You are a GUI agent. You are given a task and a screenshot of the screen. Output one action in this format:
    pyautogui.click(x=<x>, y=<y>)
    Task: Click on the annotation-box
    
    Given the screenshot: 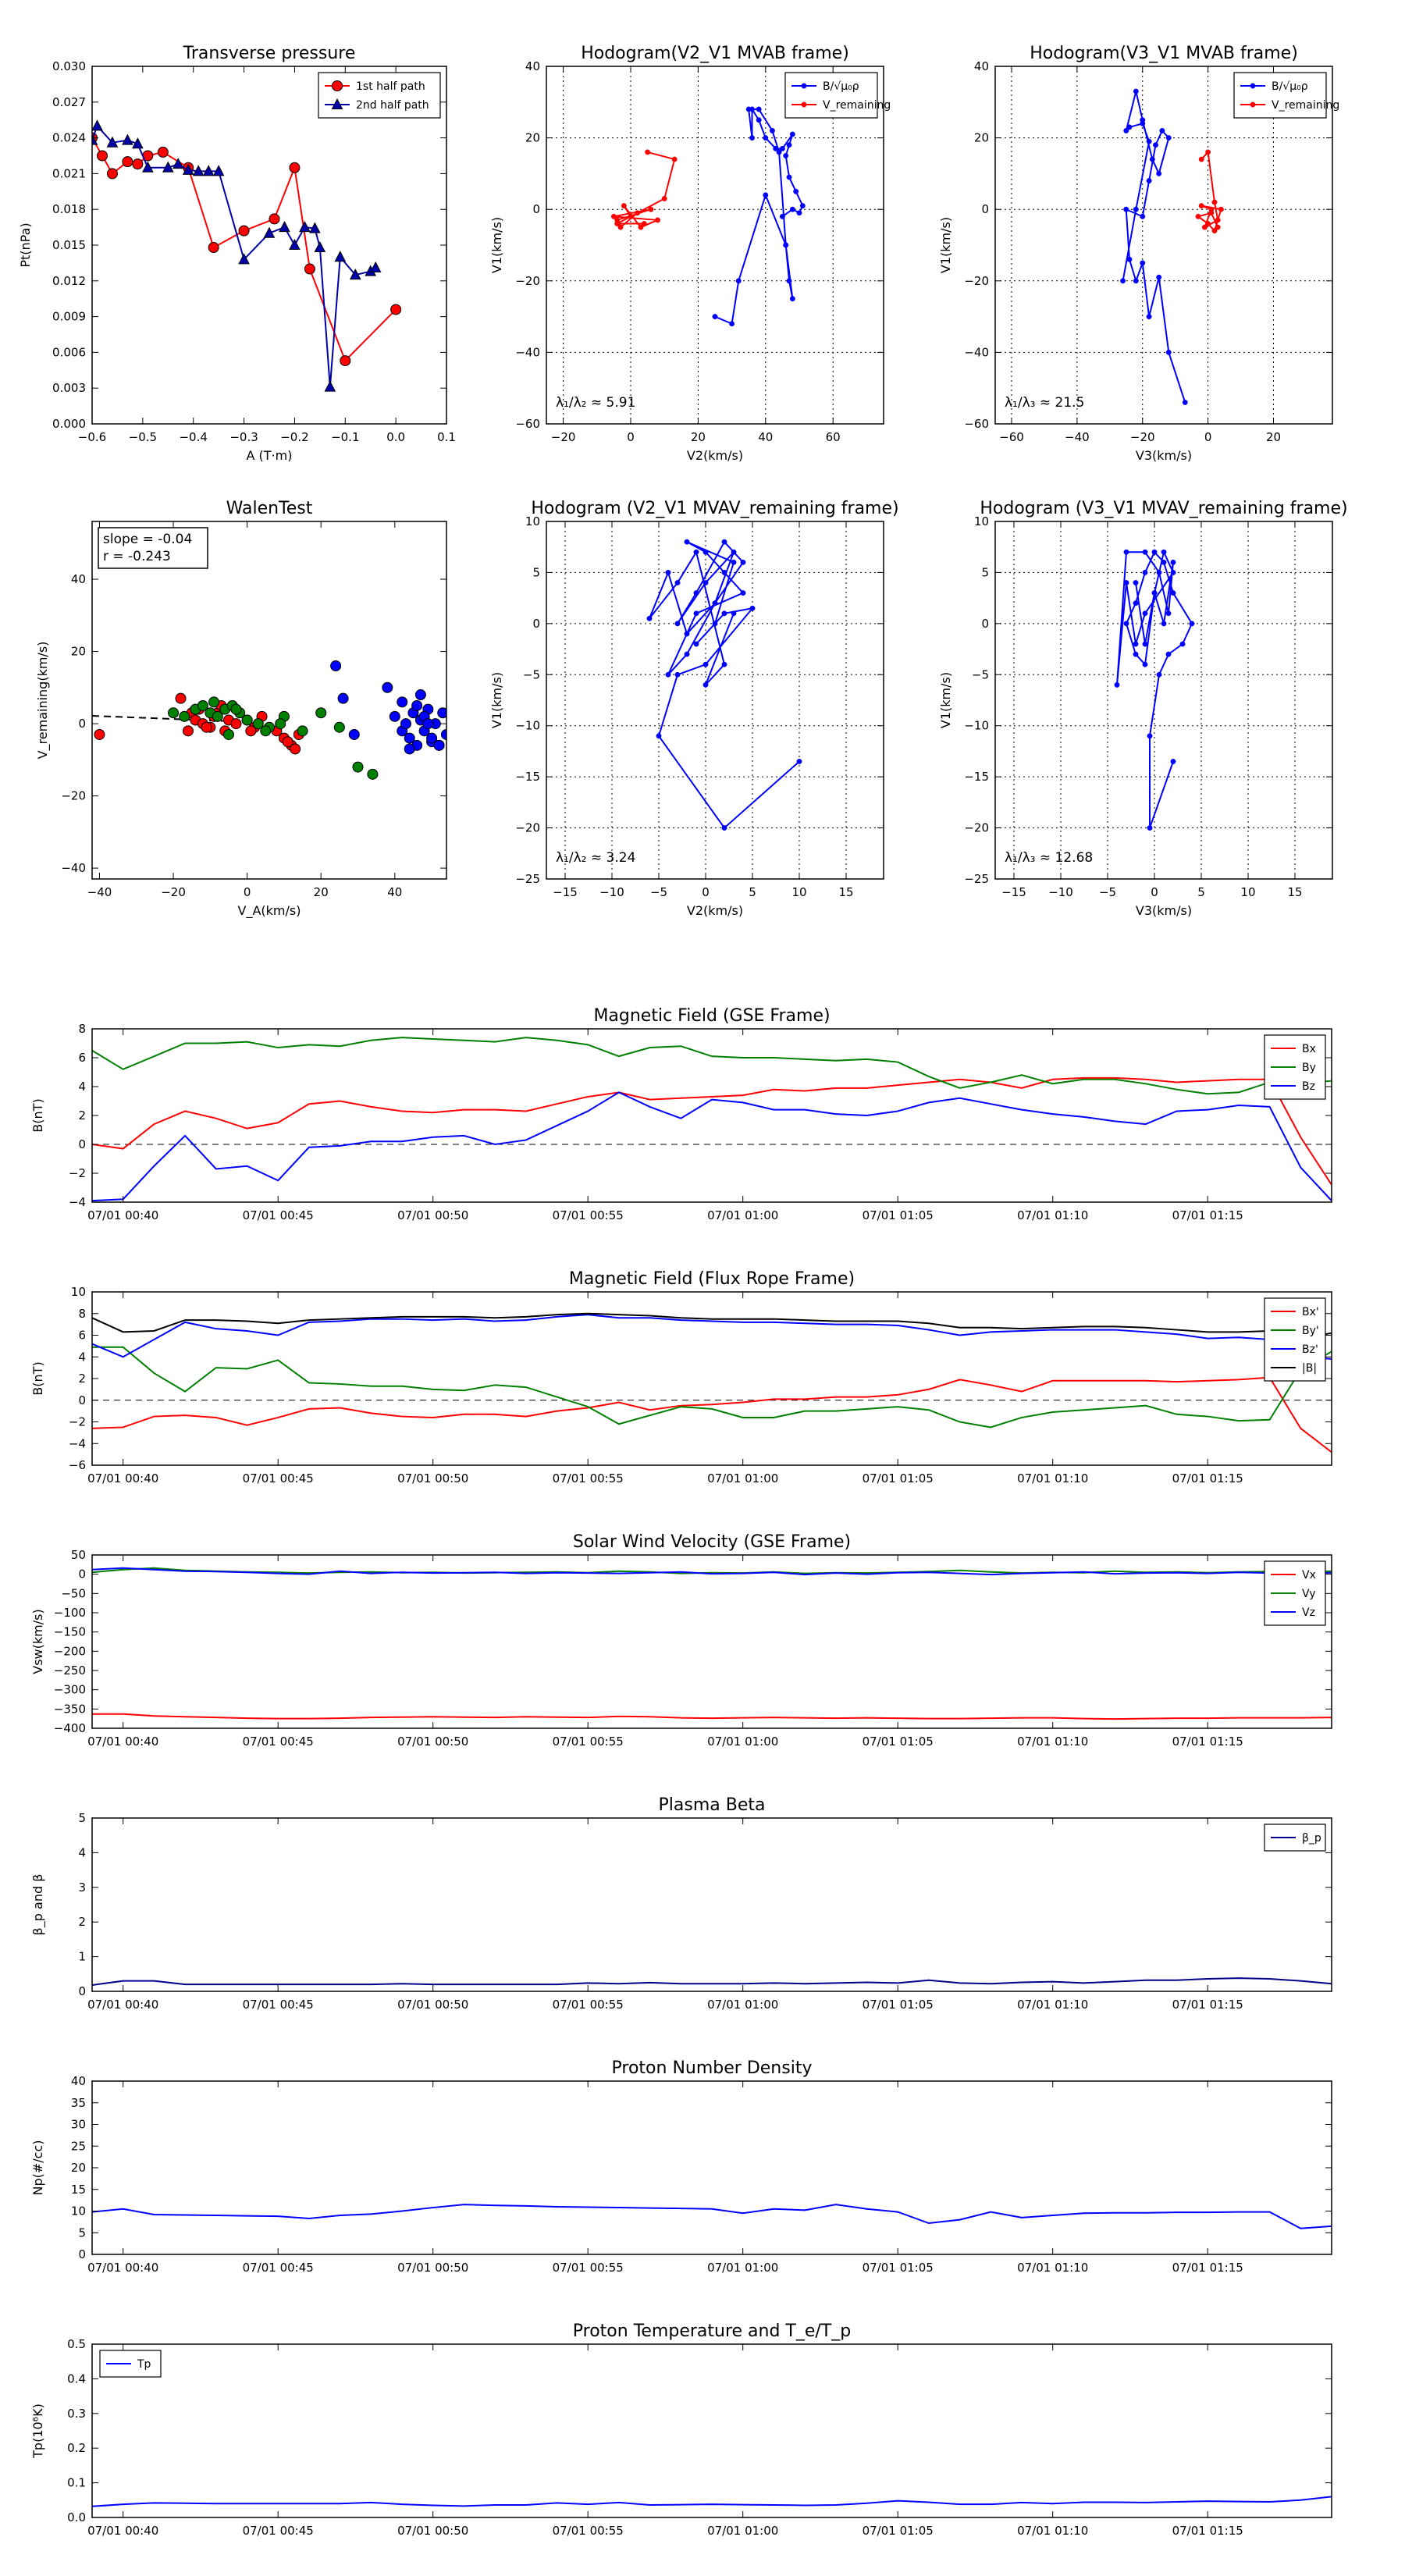 What is the action you would take?
    pyautogui.click(x=153, y=548)
    